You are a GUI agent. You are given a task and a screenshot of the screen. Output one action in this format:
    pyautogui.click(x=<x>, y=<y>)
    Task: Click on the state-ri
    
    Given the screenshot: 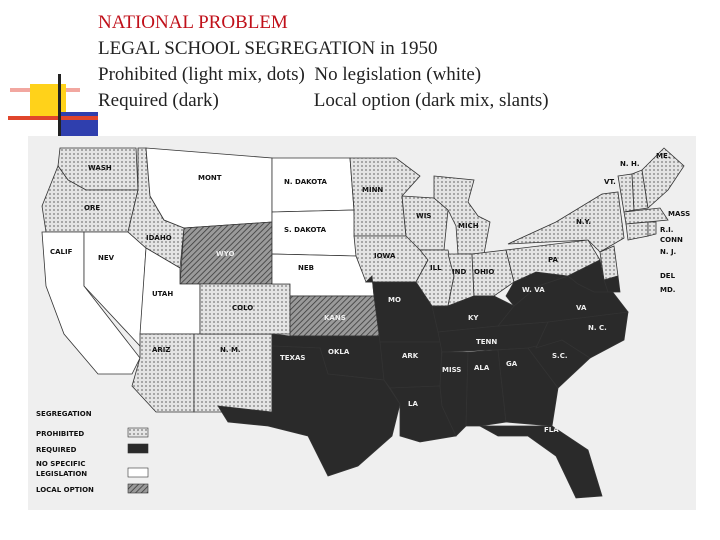 What is the action you would take?
    pyautogui.click(x=652, y=229)
    